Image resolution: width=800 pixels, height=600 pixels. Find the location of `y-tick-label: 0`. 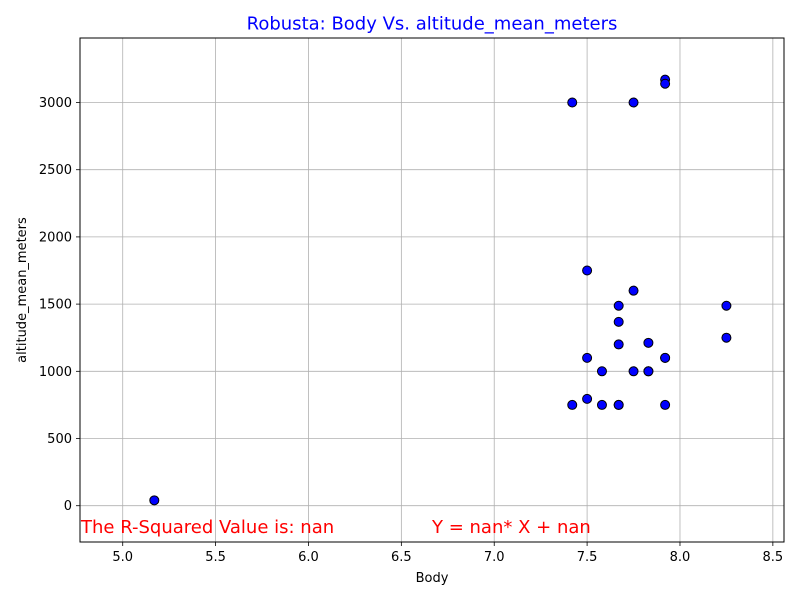

y-tick-label: 0 is located at coordinates (68, 506).